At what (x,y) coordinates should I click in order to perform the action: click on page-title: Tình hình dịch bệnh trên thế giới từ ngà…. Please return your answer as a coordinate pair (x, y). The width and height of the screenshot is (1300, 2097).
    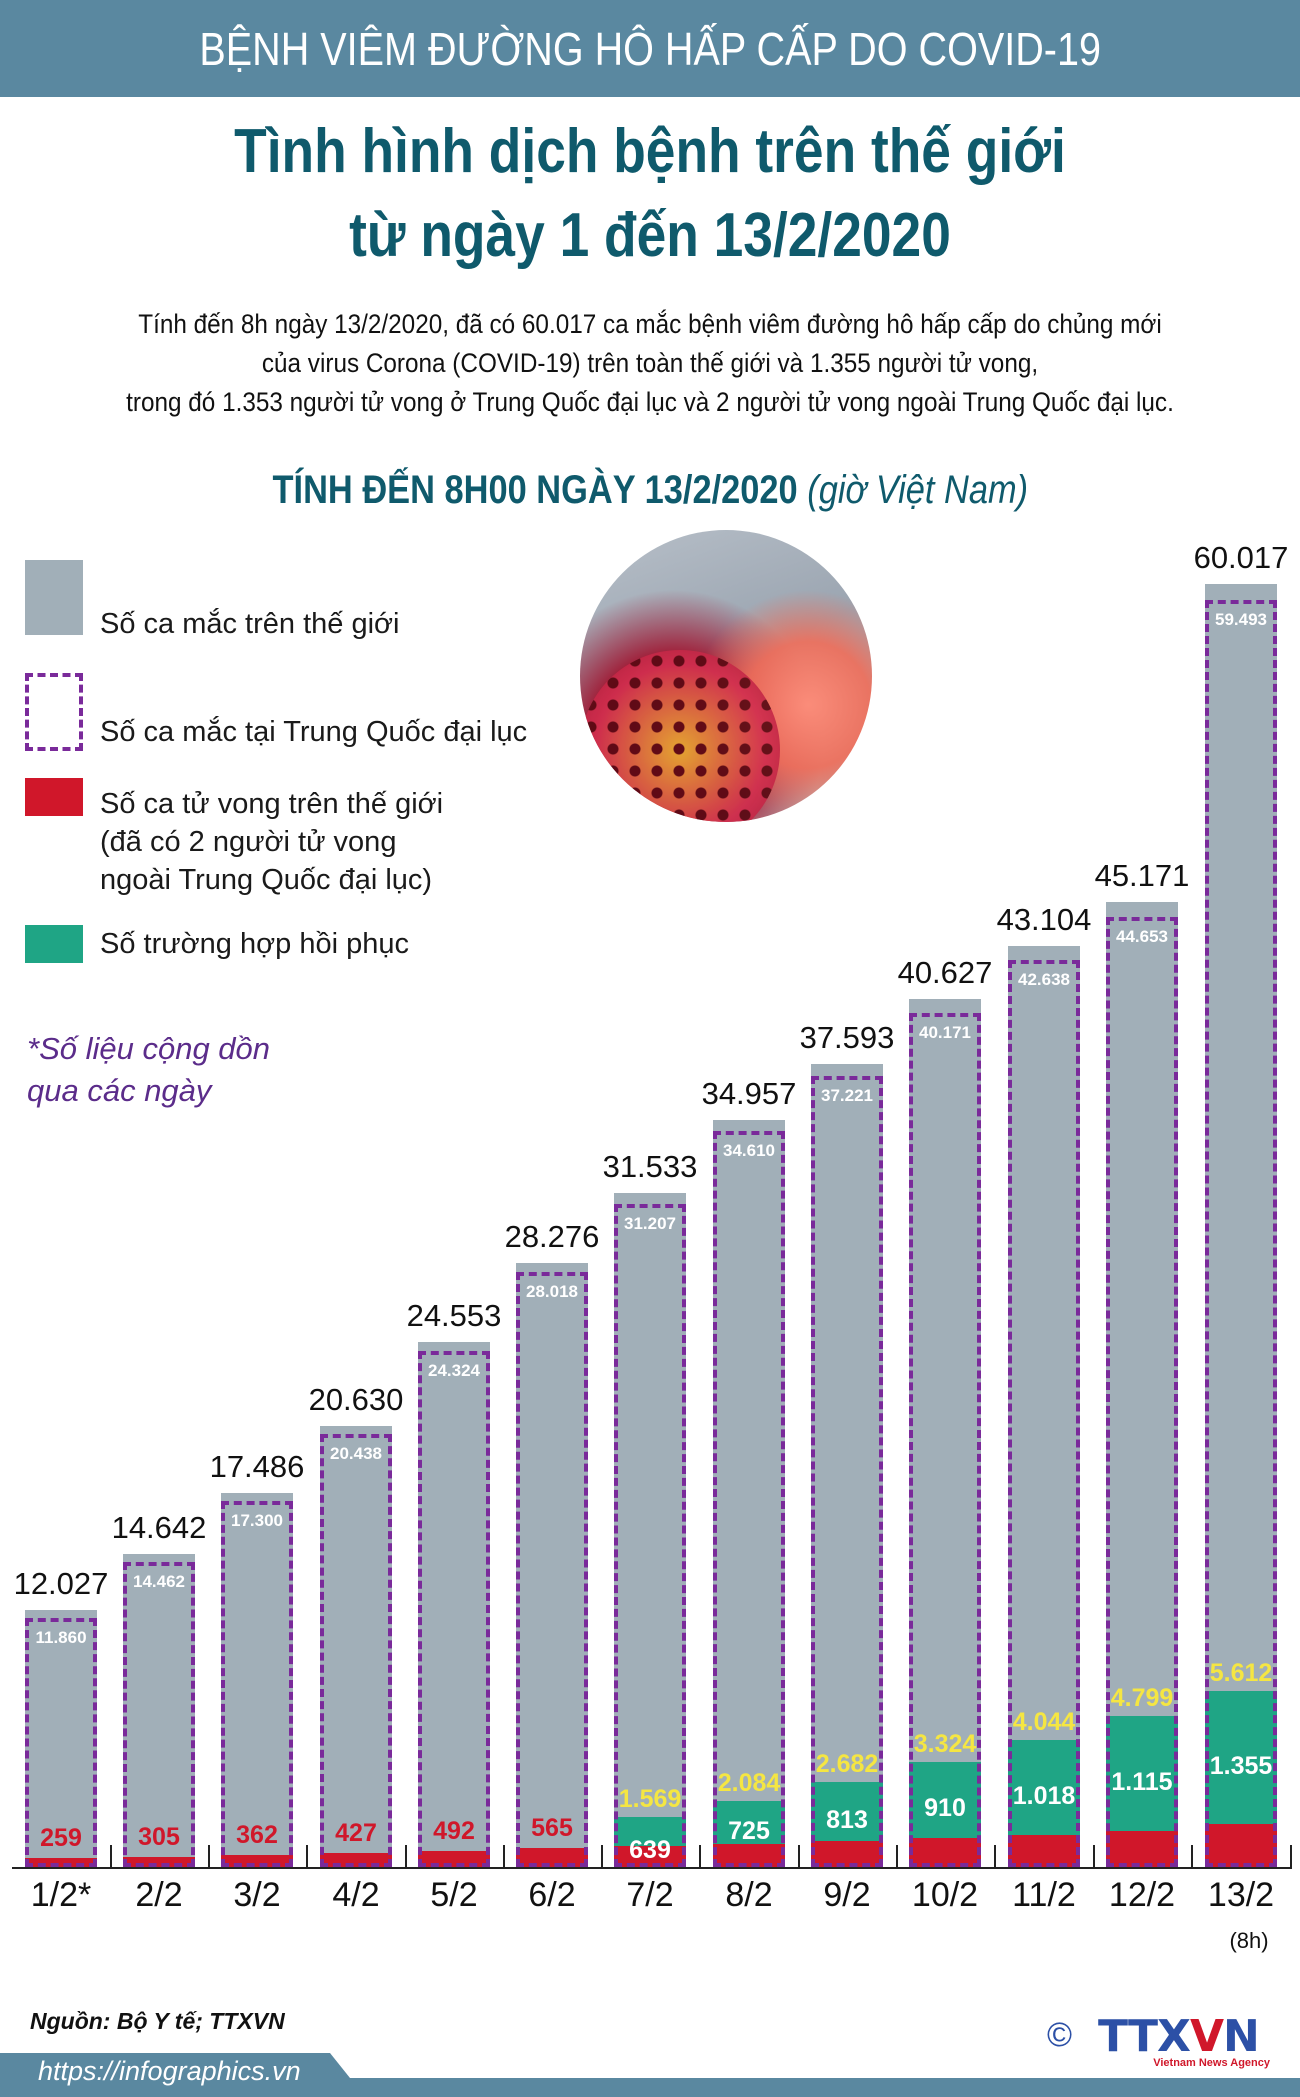
    Looking at the image, I should click on (650, 194).